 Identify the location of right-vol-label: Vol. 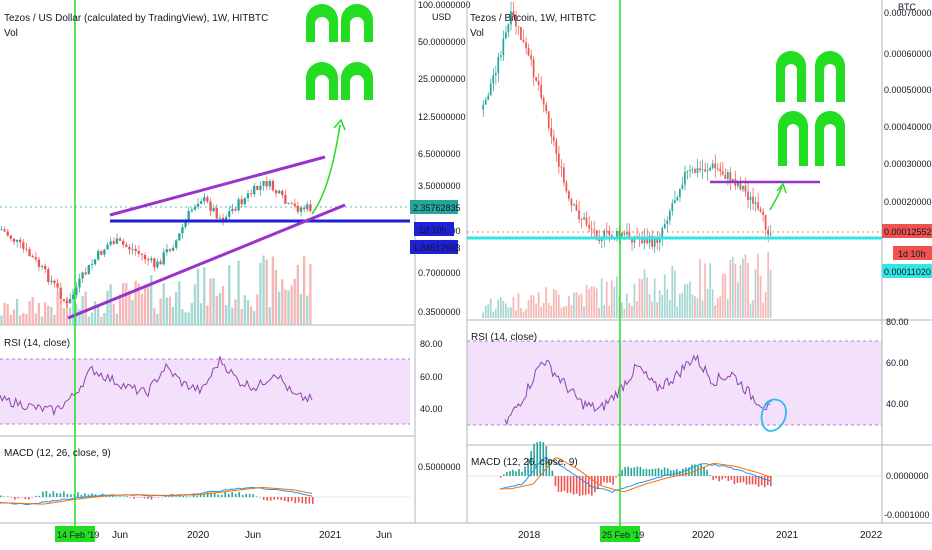
(477, 33).